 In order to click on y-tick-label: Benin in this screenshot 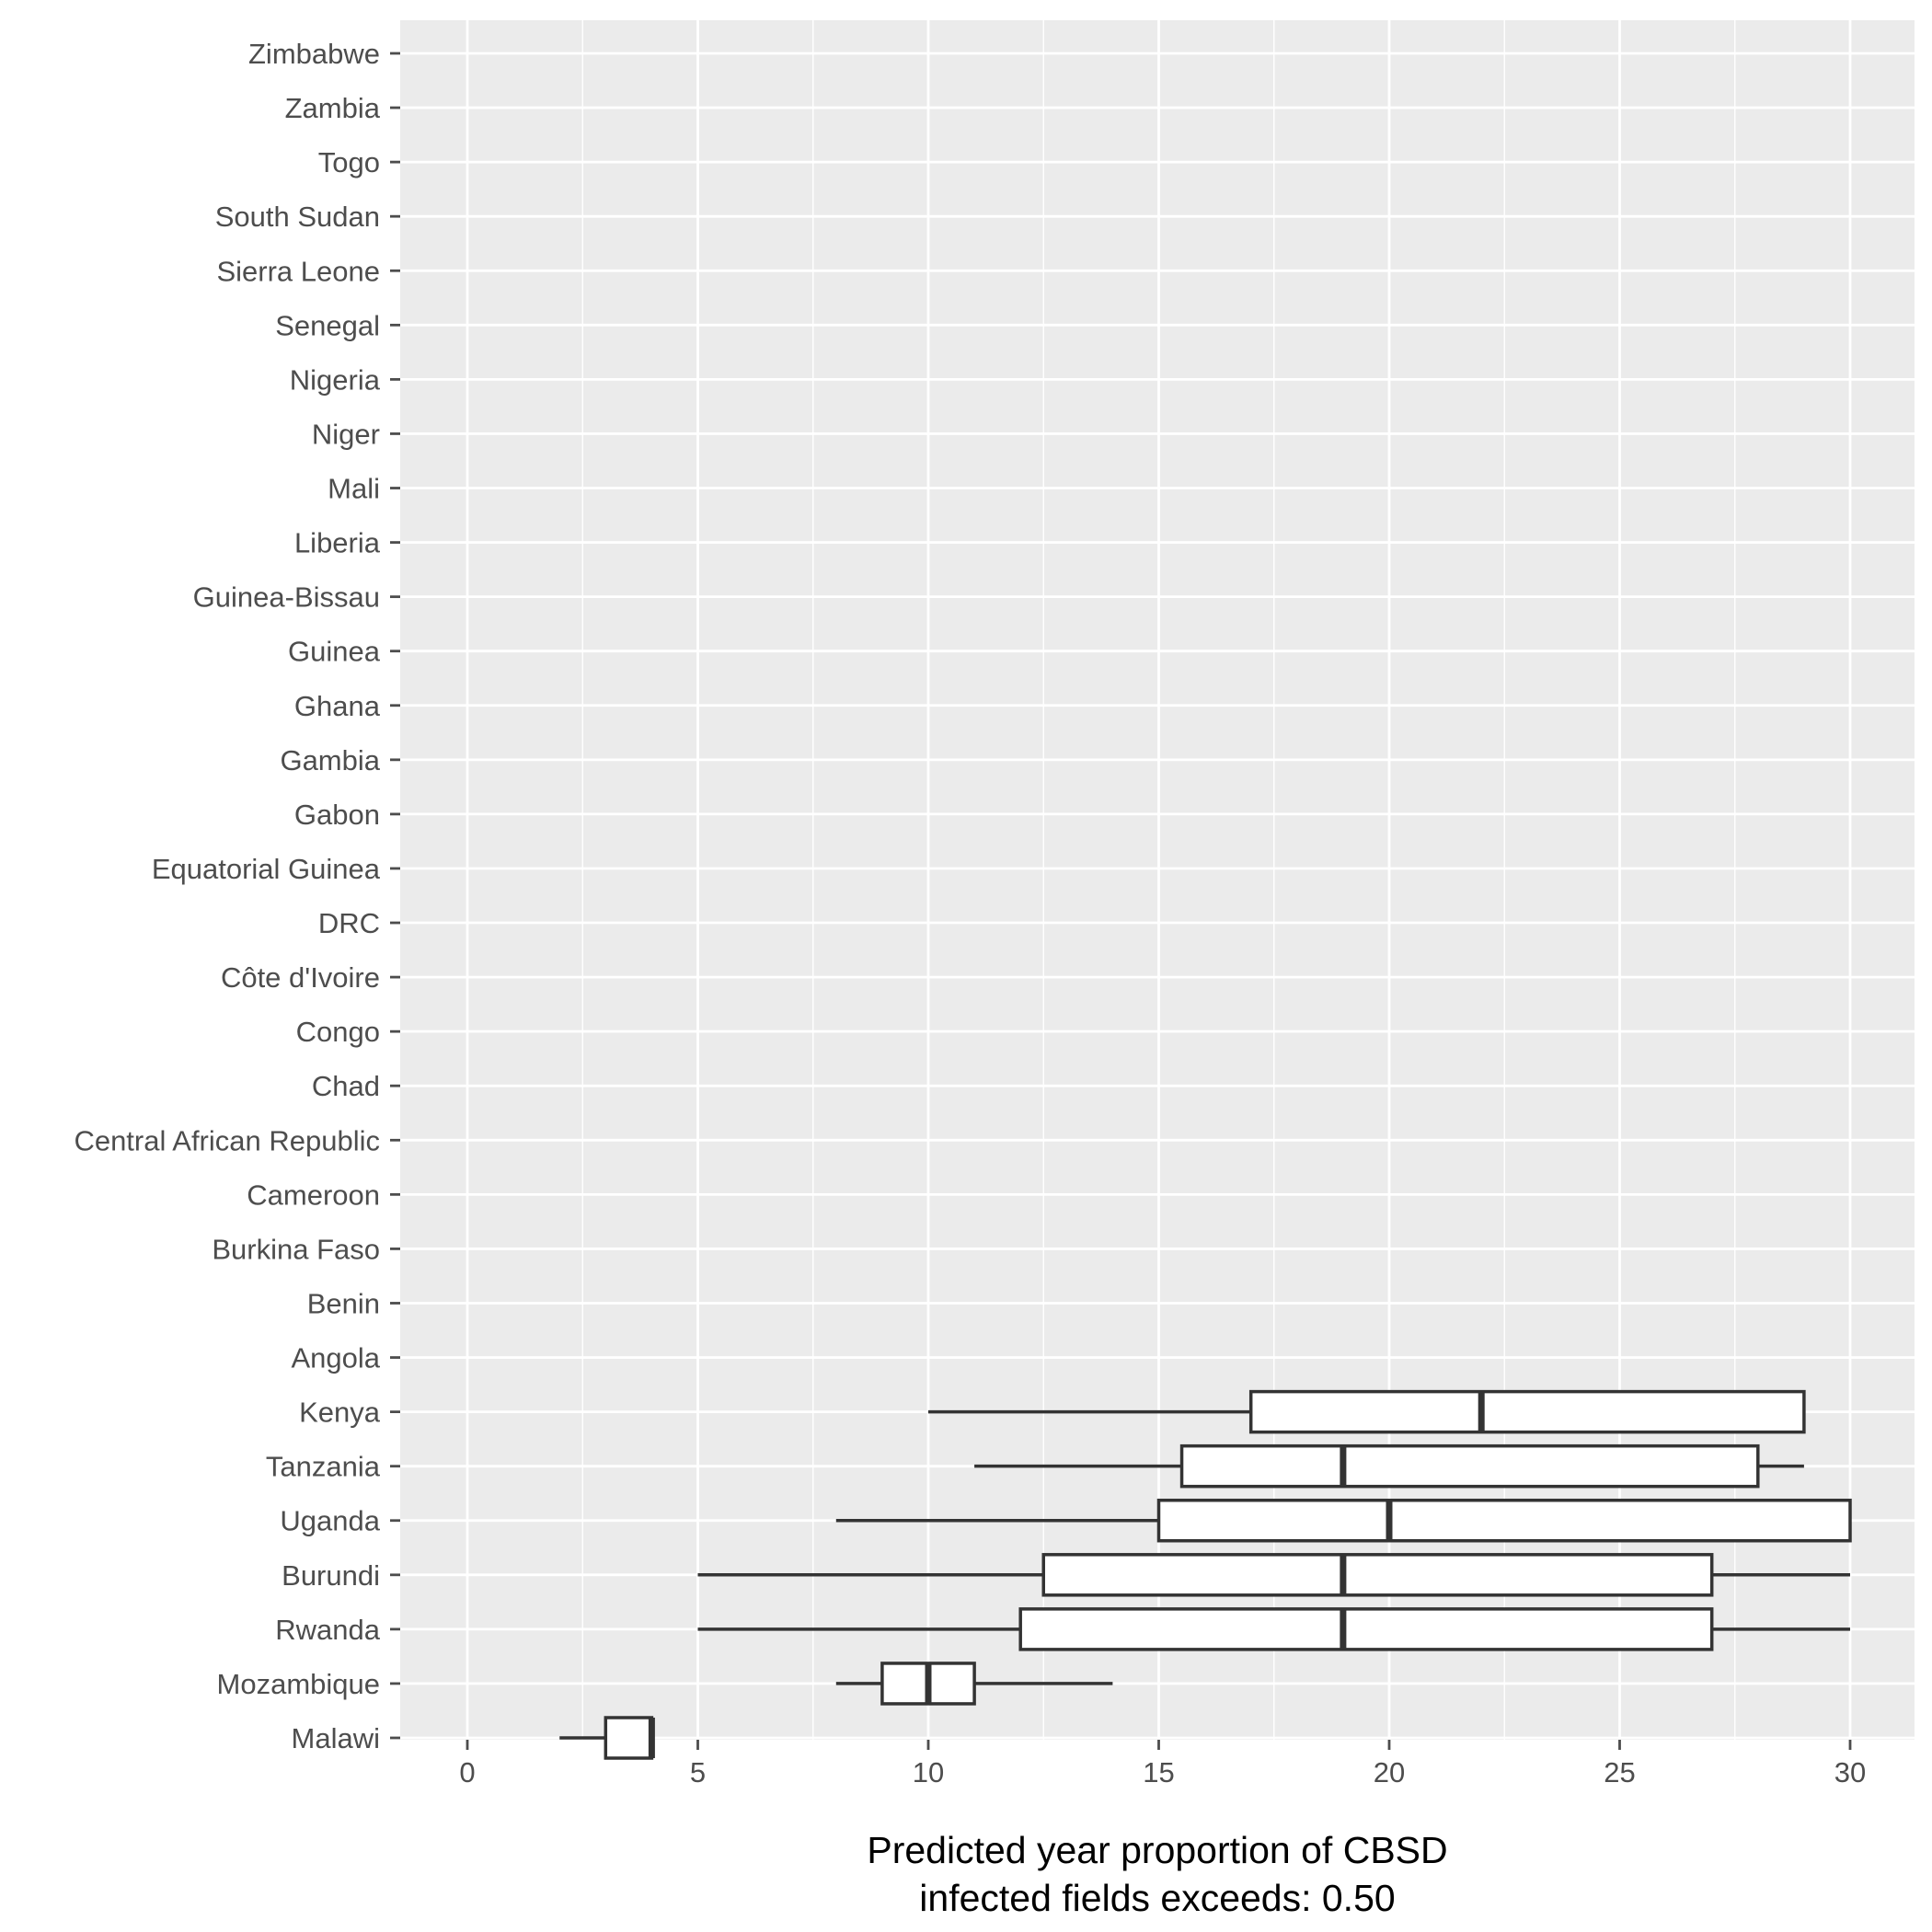, I will do `click(343, 1303)`.